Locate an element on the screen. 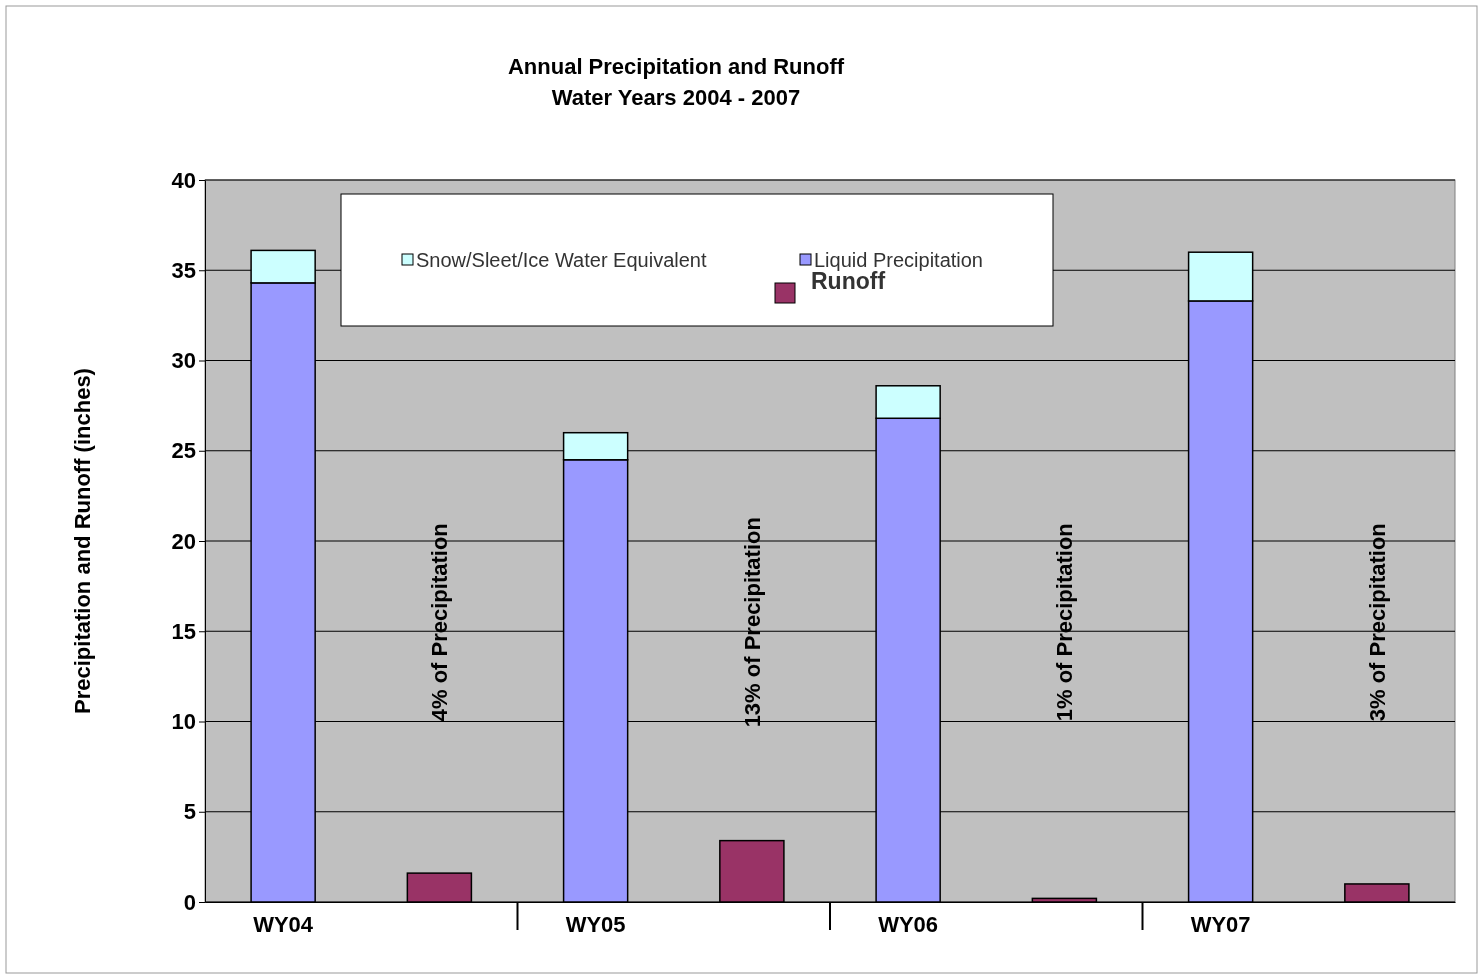 The width and height of the screenshot is (1483, 979). x-tick-label: WY06 is located at coordinates (908, 924).